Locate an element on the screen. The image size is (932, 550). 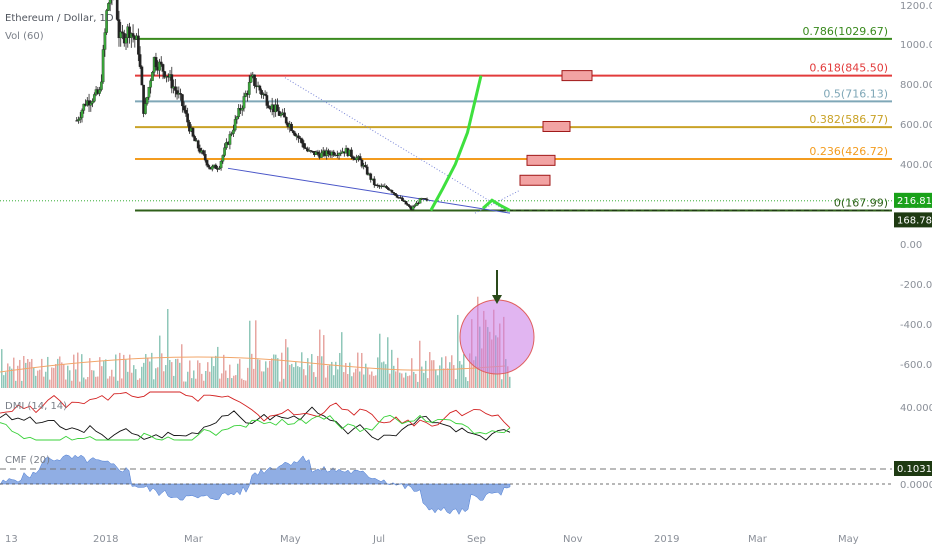
time-tick-label: 13 is located at coordinates (11, 539).